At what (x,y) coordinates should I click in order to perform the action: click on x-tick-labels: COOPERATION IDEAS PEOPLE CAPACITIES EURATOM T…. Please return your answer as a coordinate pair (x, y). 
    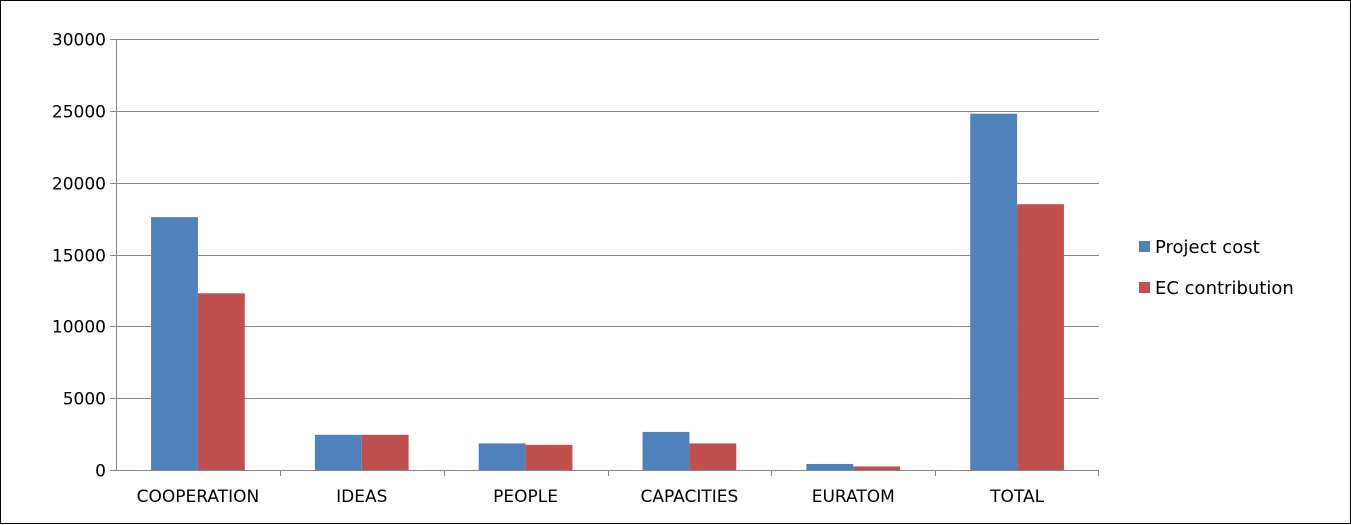
    Looking at the image, I should click on (591, 497).